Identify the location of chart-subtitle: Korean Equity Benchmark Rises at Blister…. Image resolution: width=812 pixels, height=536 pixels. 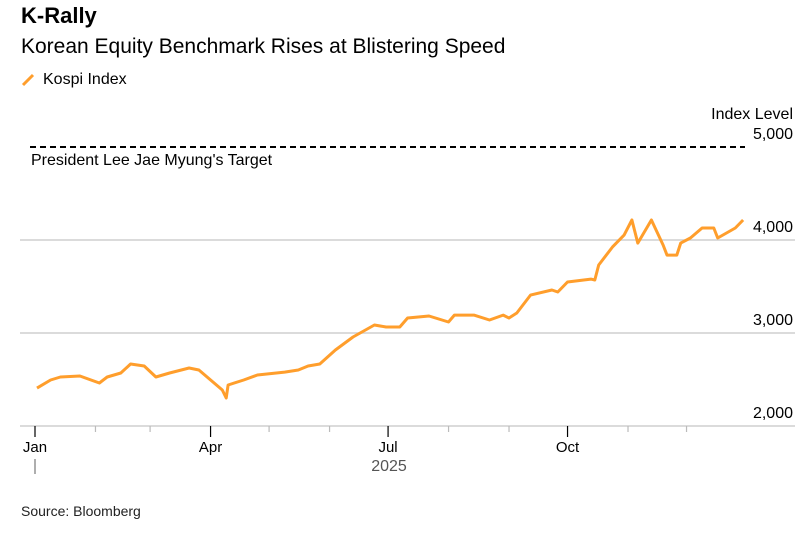
(263, 46).